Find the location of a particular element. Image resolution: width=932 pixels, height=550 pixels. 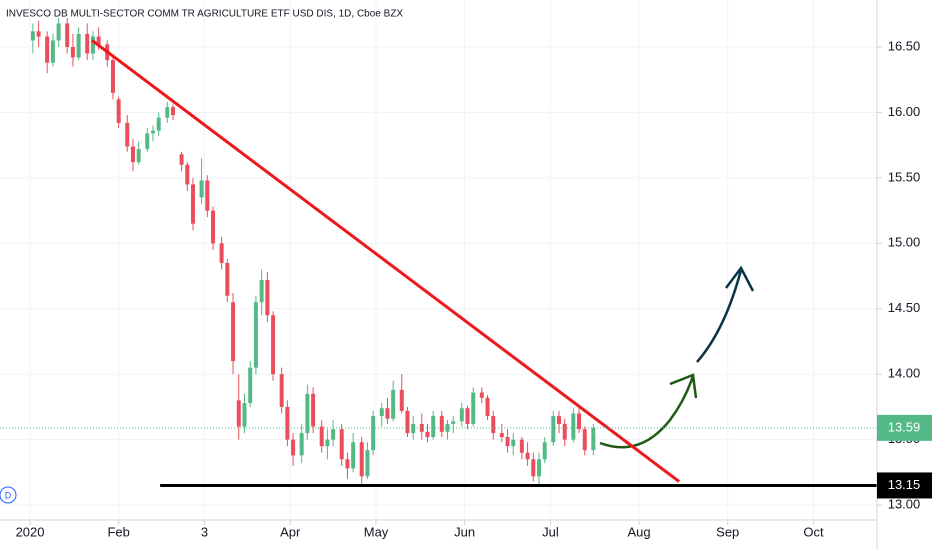

y-tick-label: 14.00 is located at coordinates (904, 373).